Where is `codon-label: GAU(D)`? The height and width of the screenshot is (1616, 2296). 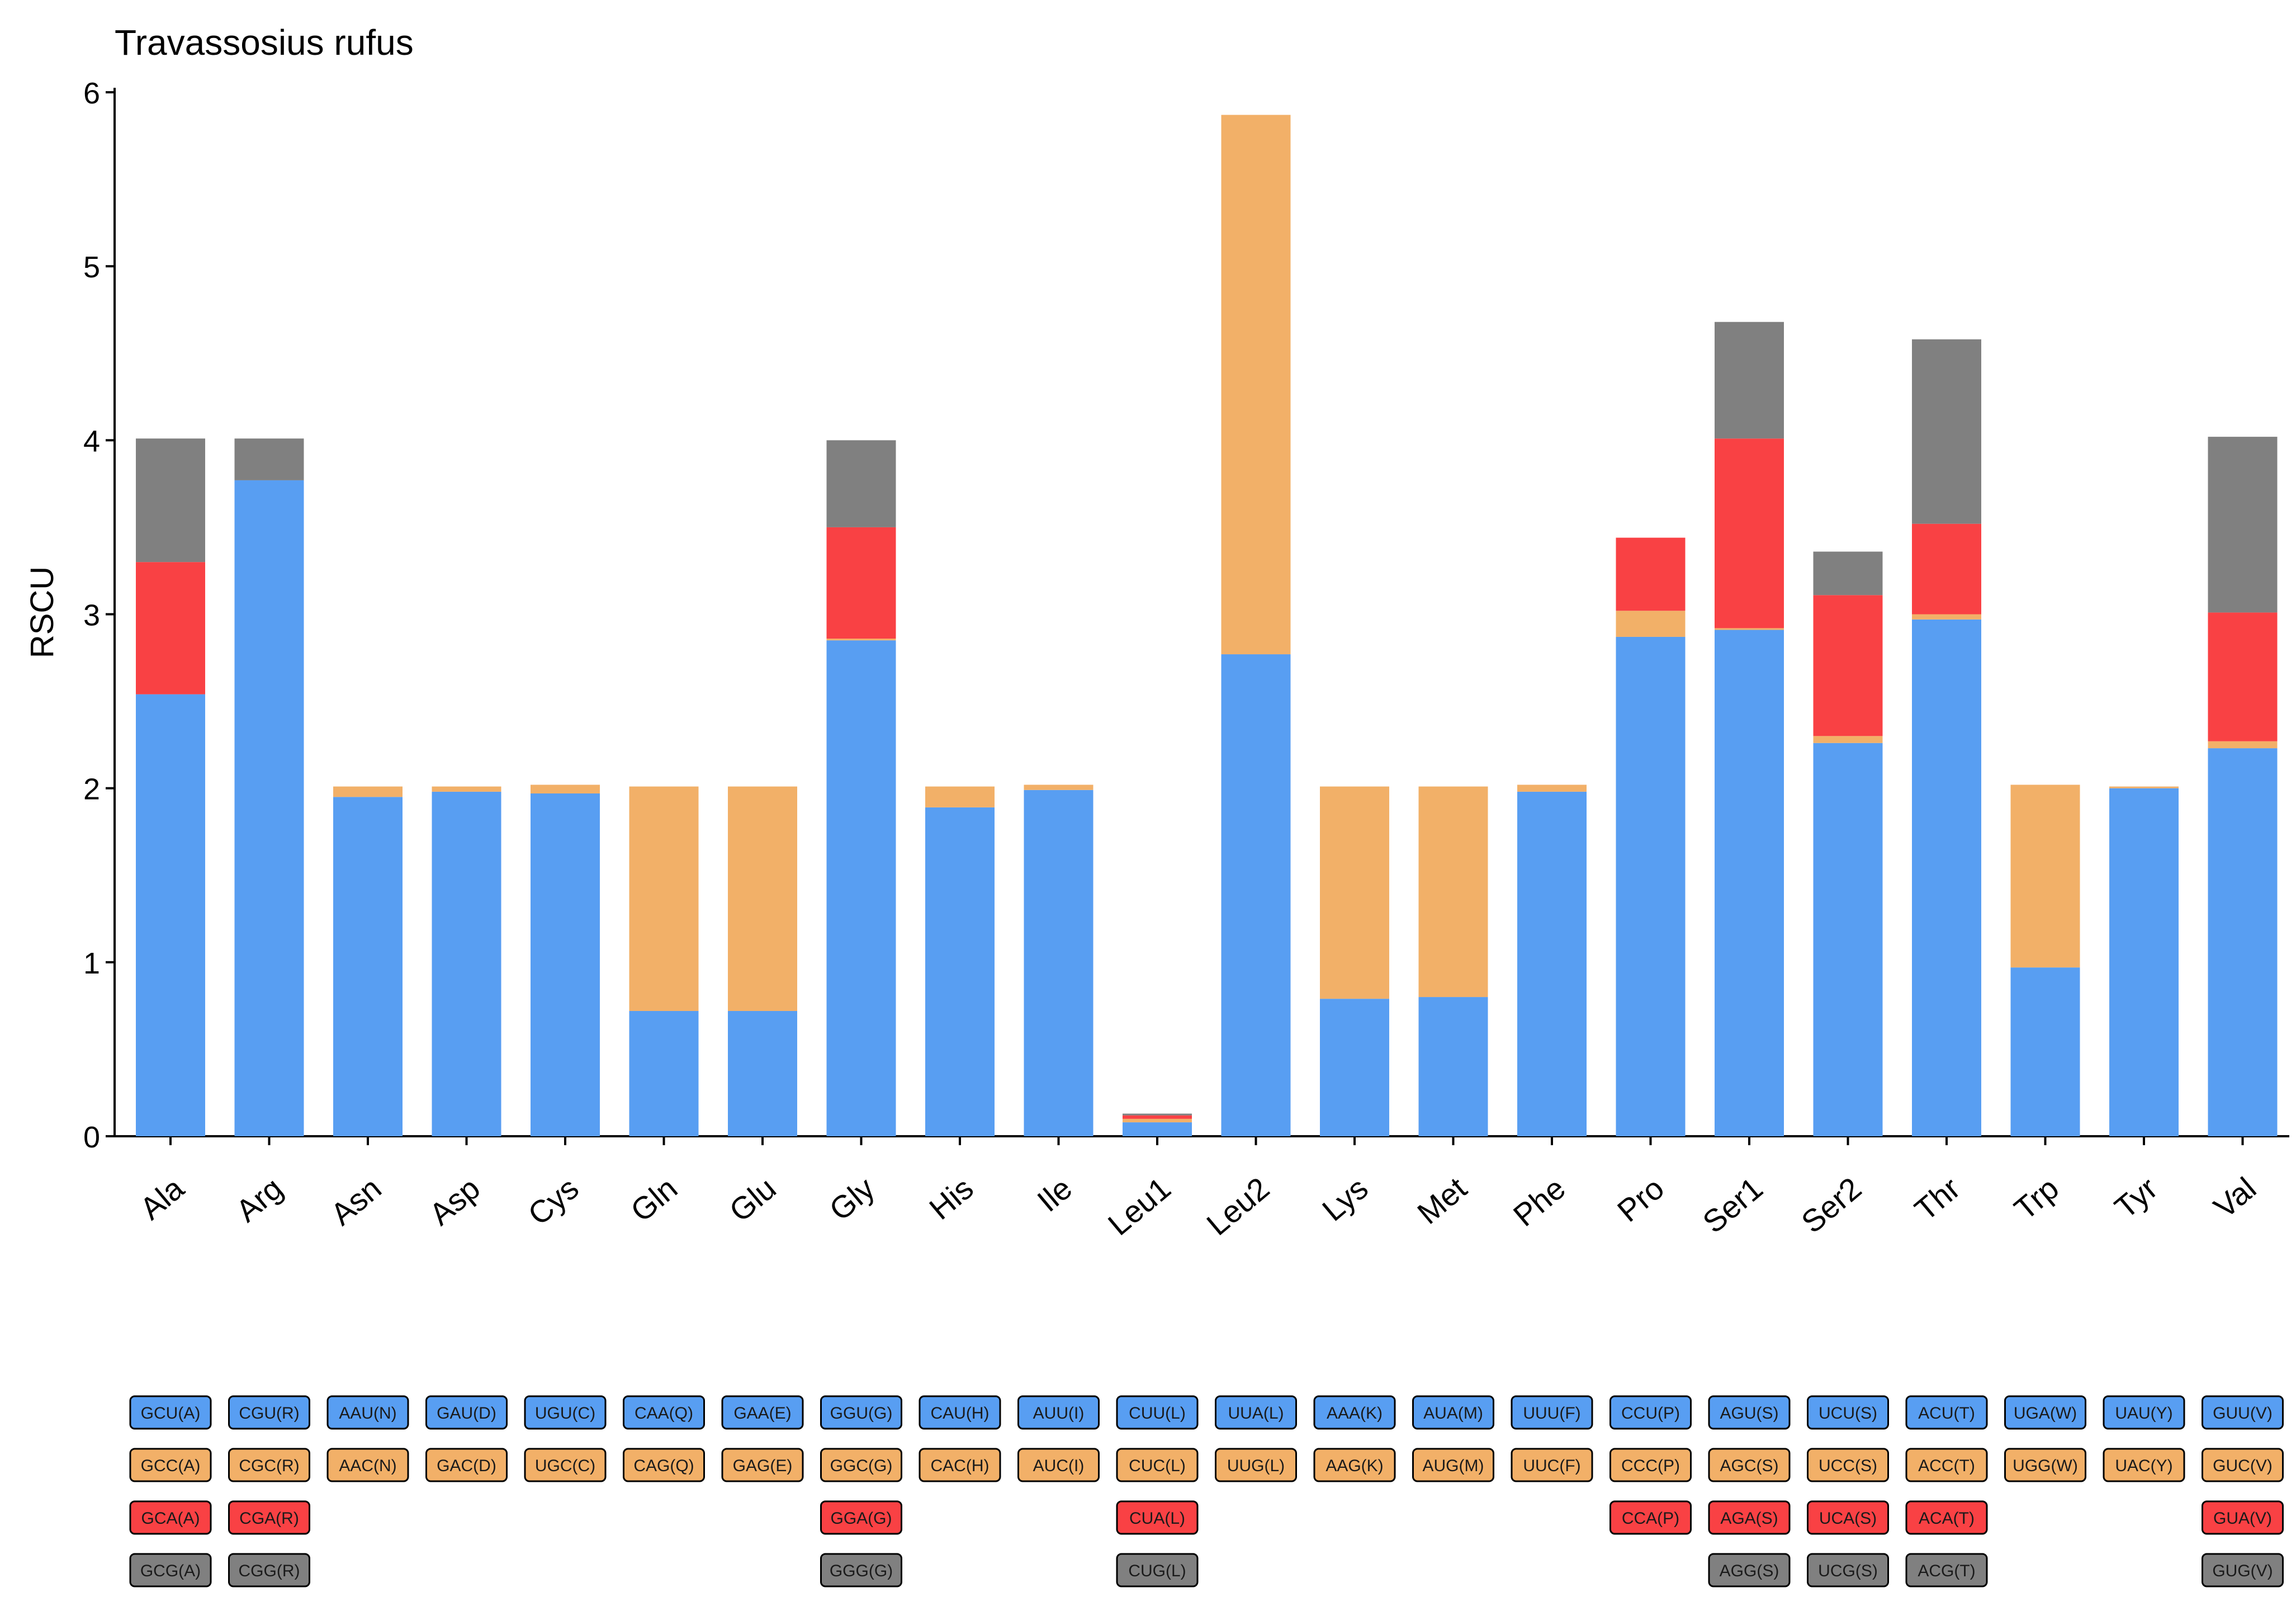
codon-label: GAU(D) is located at coordinates (466, 1413).